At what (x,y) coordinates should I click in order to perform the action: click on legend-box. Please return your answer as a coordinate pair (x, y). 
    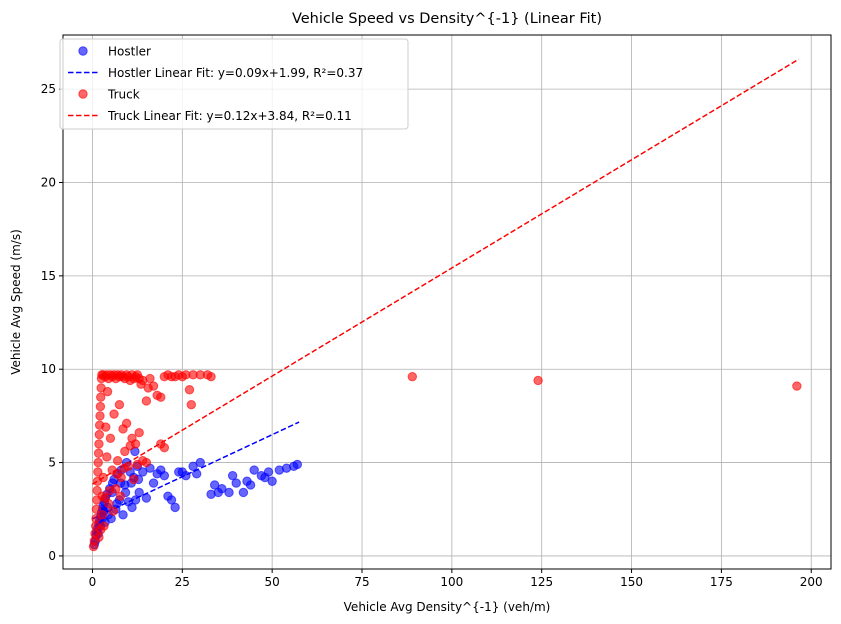
    Looking at the image, I should click on (234, 84).